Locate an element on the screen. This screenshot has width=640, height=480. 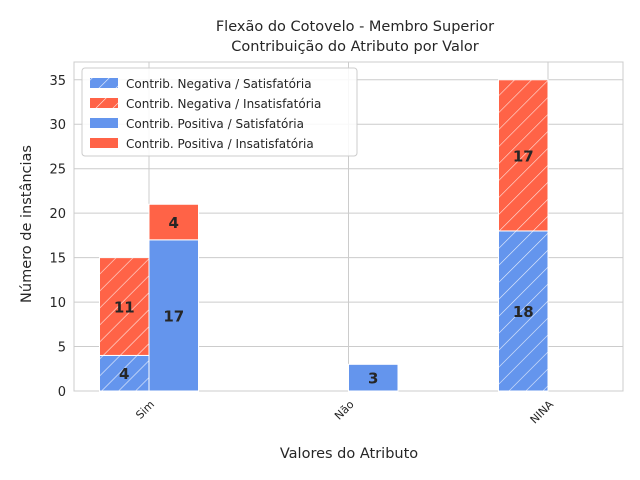
legend-label: Contrib. Positiva / Insatisfatória is located at coordinates (220, 144).